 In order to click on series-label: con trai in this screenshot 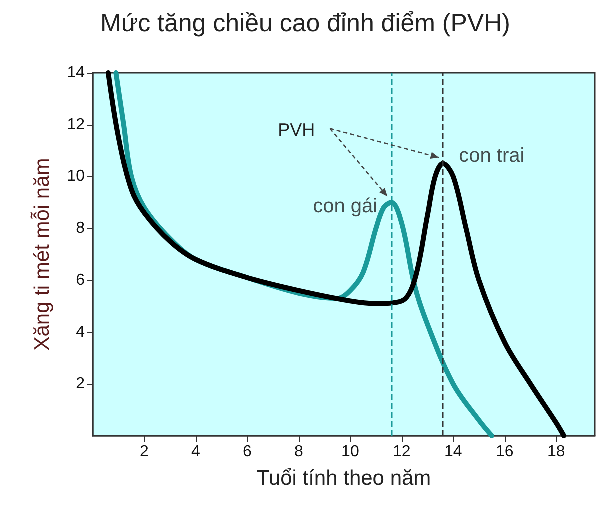, I will do `click(492, 155)`.